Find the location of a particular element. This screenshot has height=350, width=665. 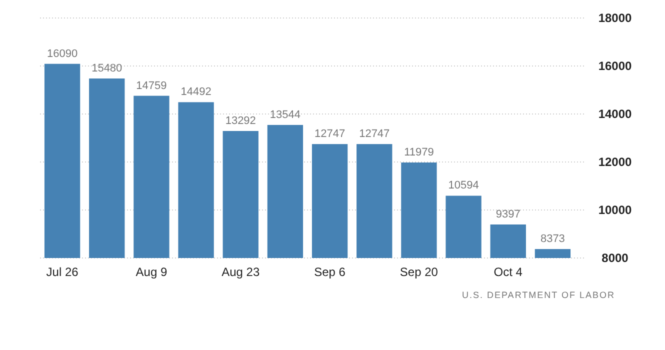

y-tick-label: 12000 is located at coordinates (615, 162).